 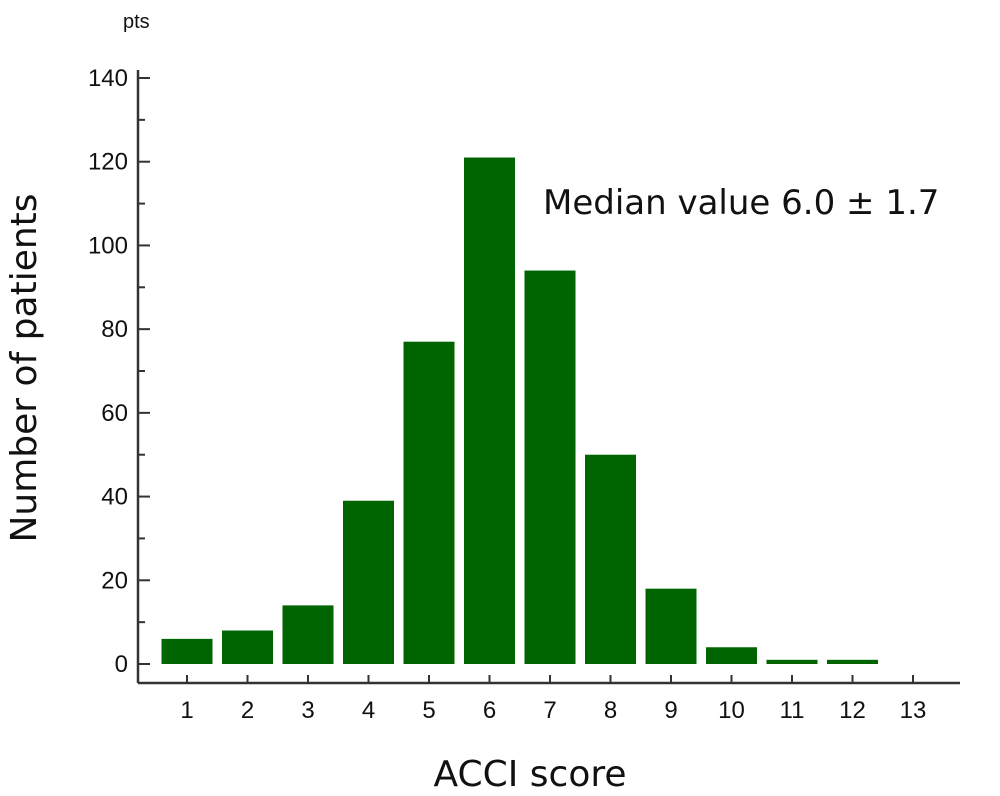 What do you see at coordinates (741, 203) in the screenshot?
I see `median-annotation: Median value 6.0 ± 1.7` at bounding box center [741, 203].